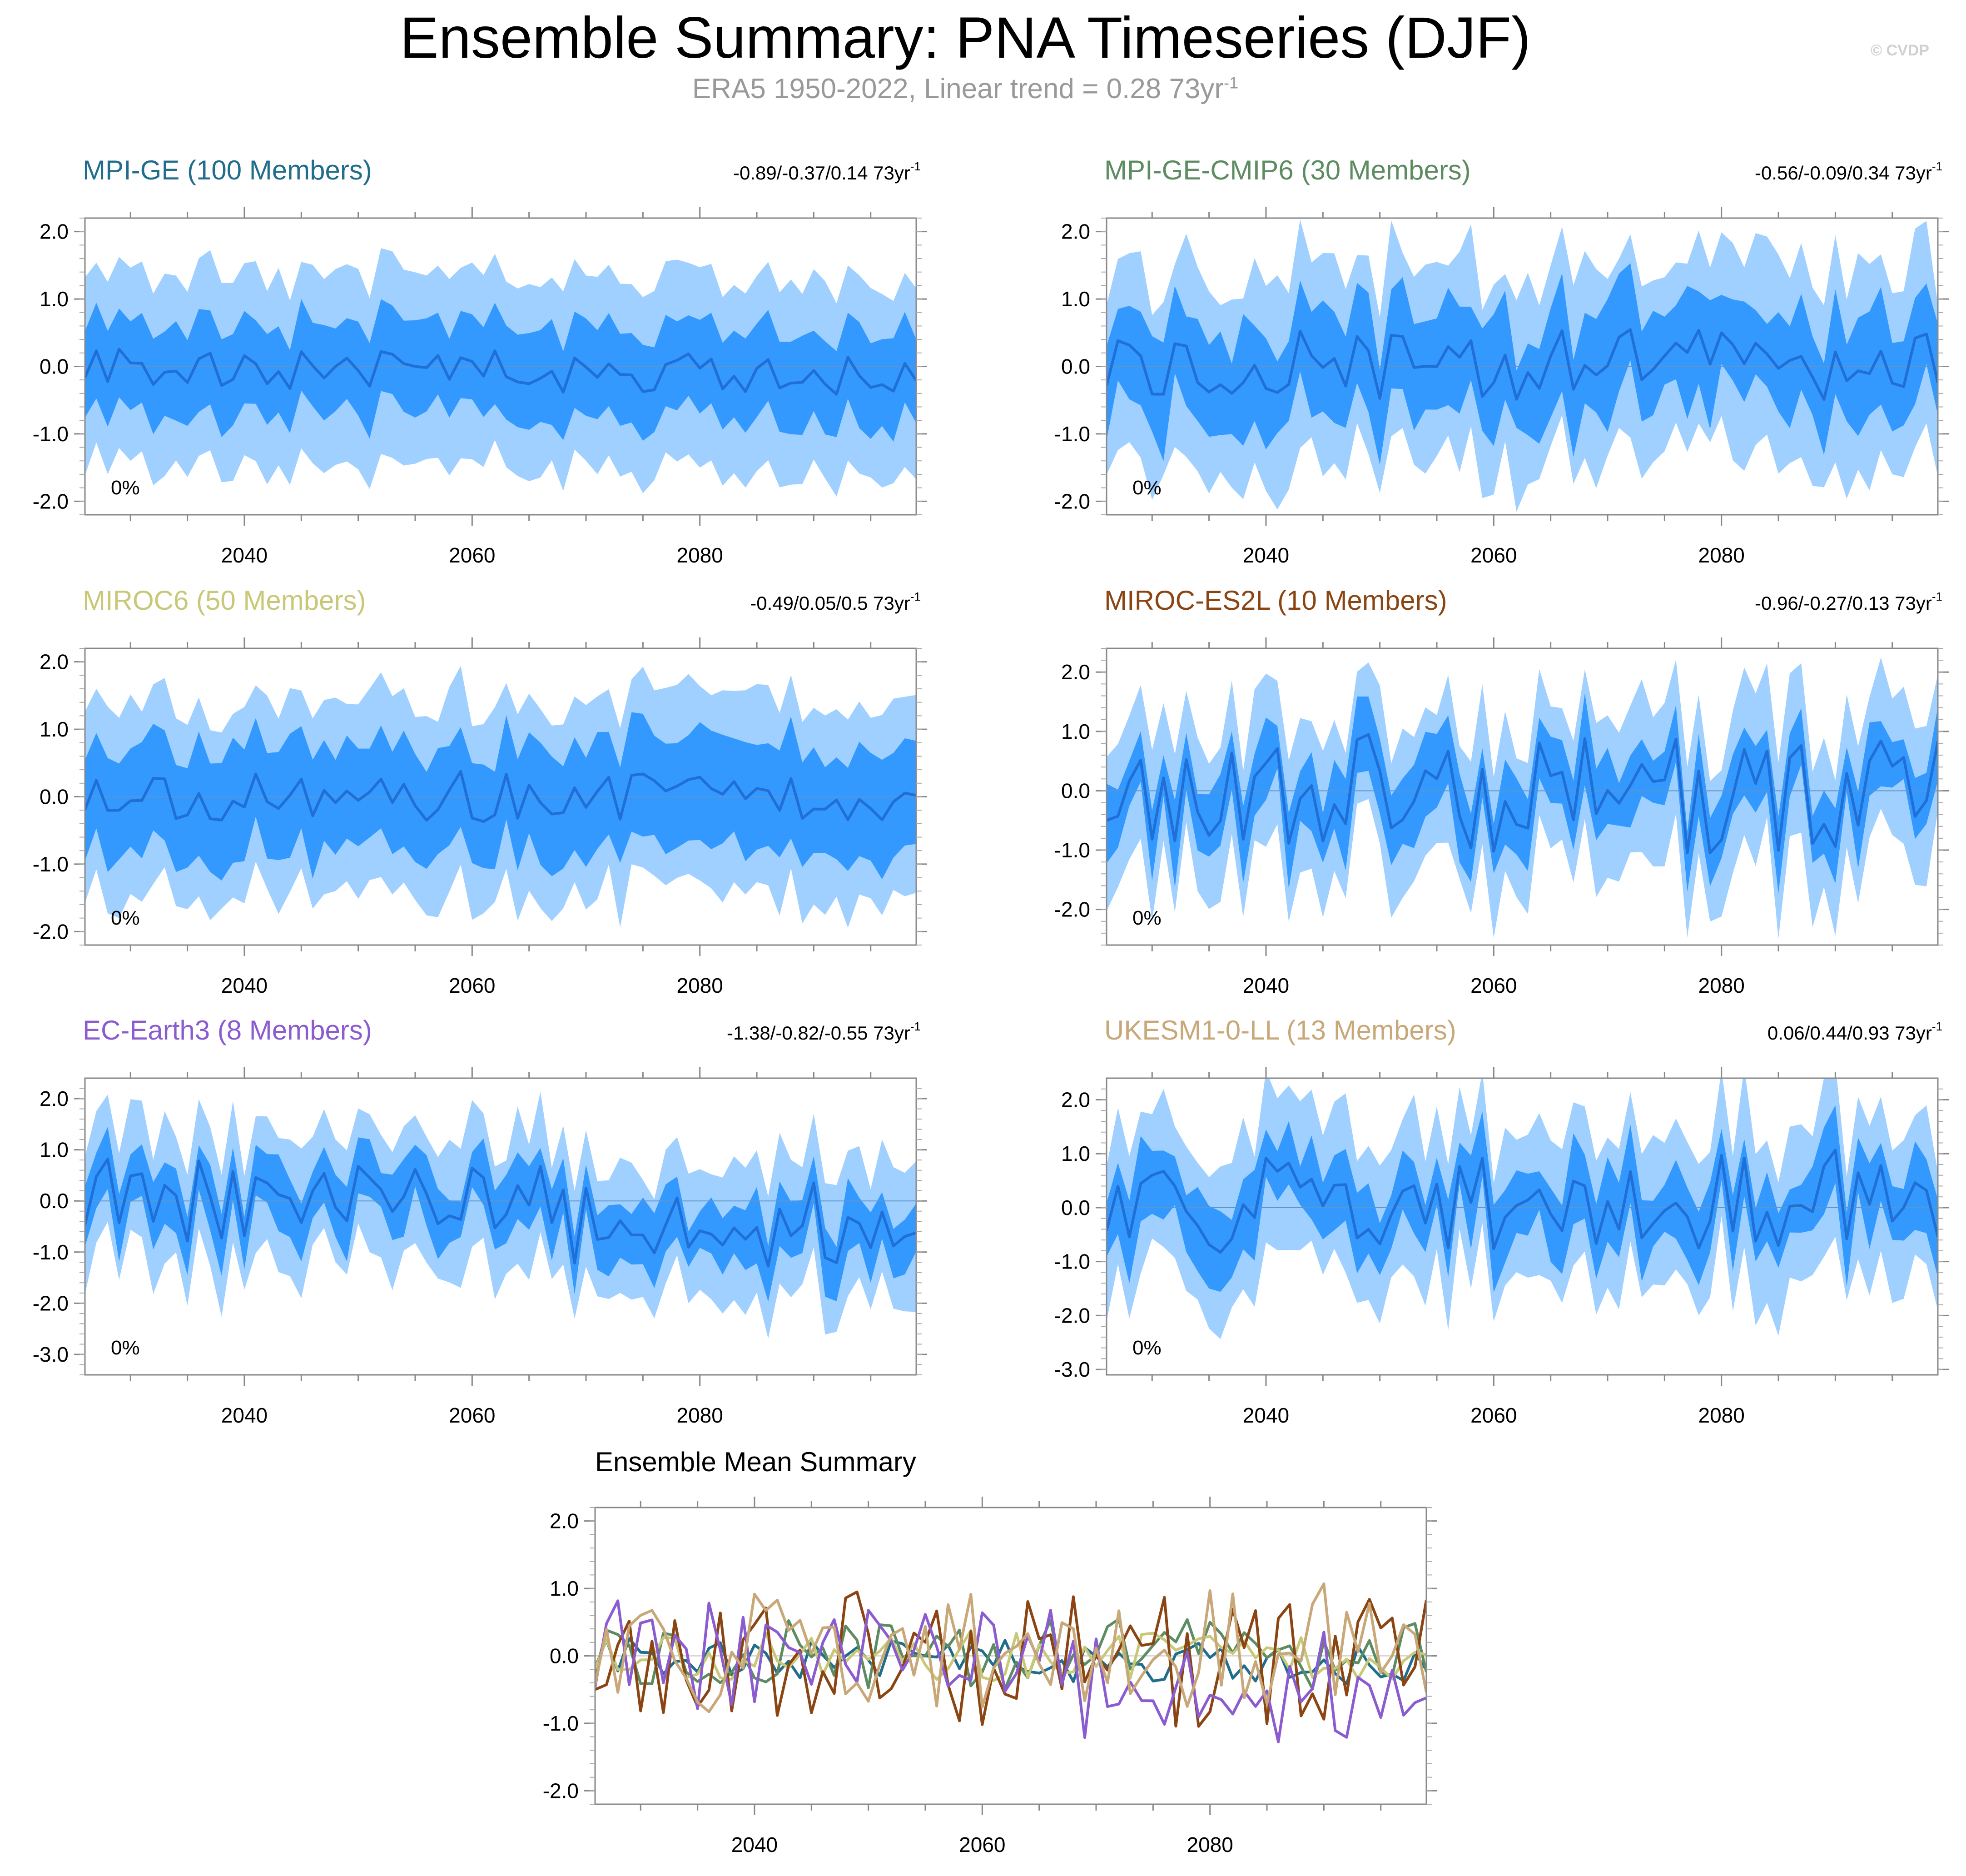 This screenshot has width=1966, height=1876. Describe the element at coordinates (958, 88) in the screenshot. I see `subtitle-text: ERA5 1950-2022, Linear trend = 0.28 73yr` at that location.